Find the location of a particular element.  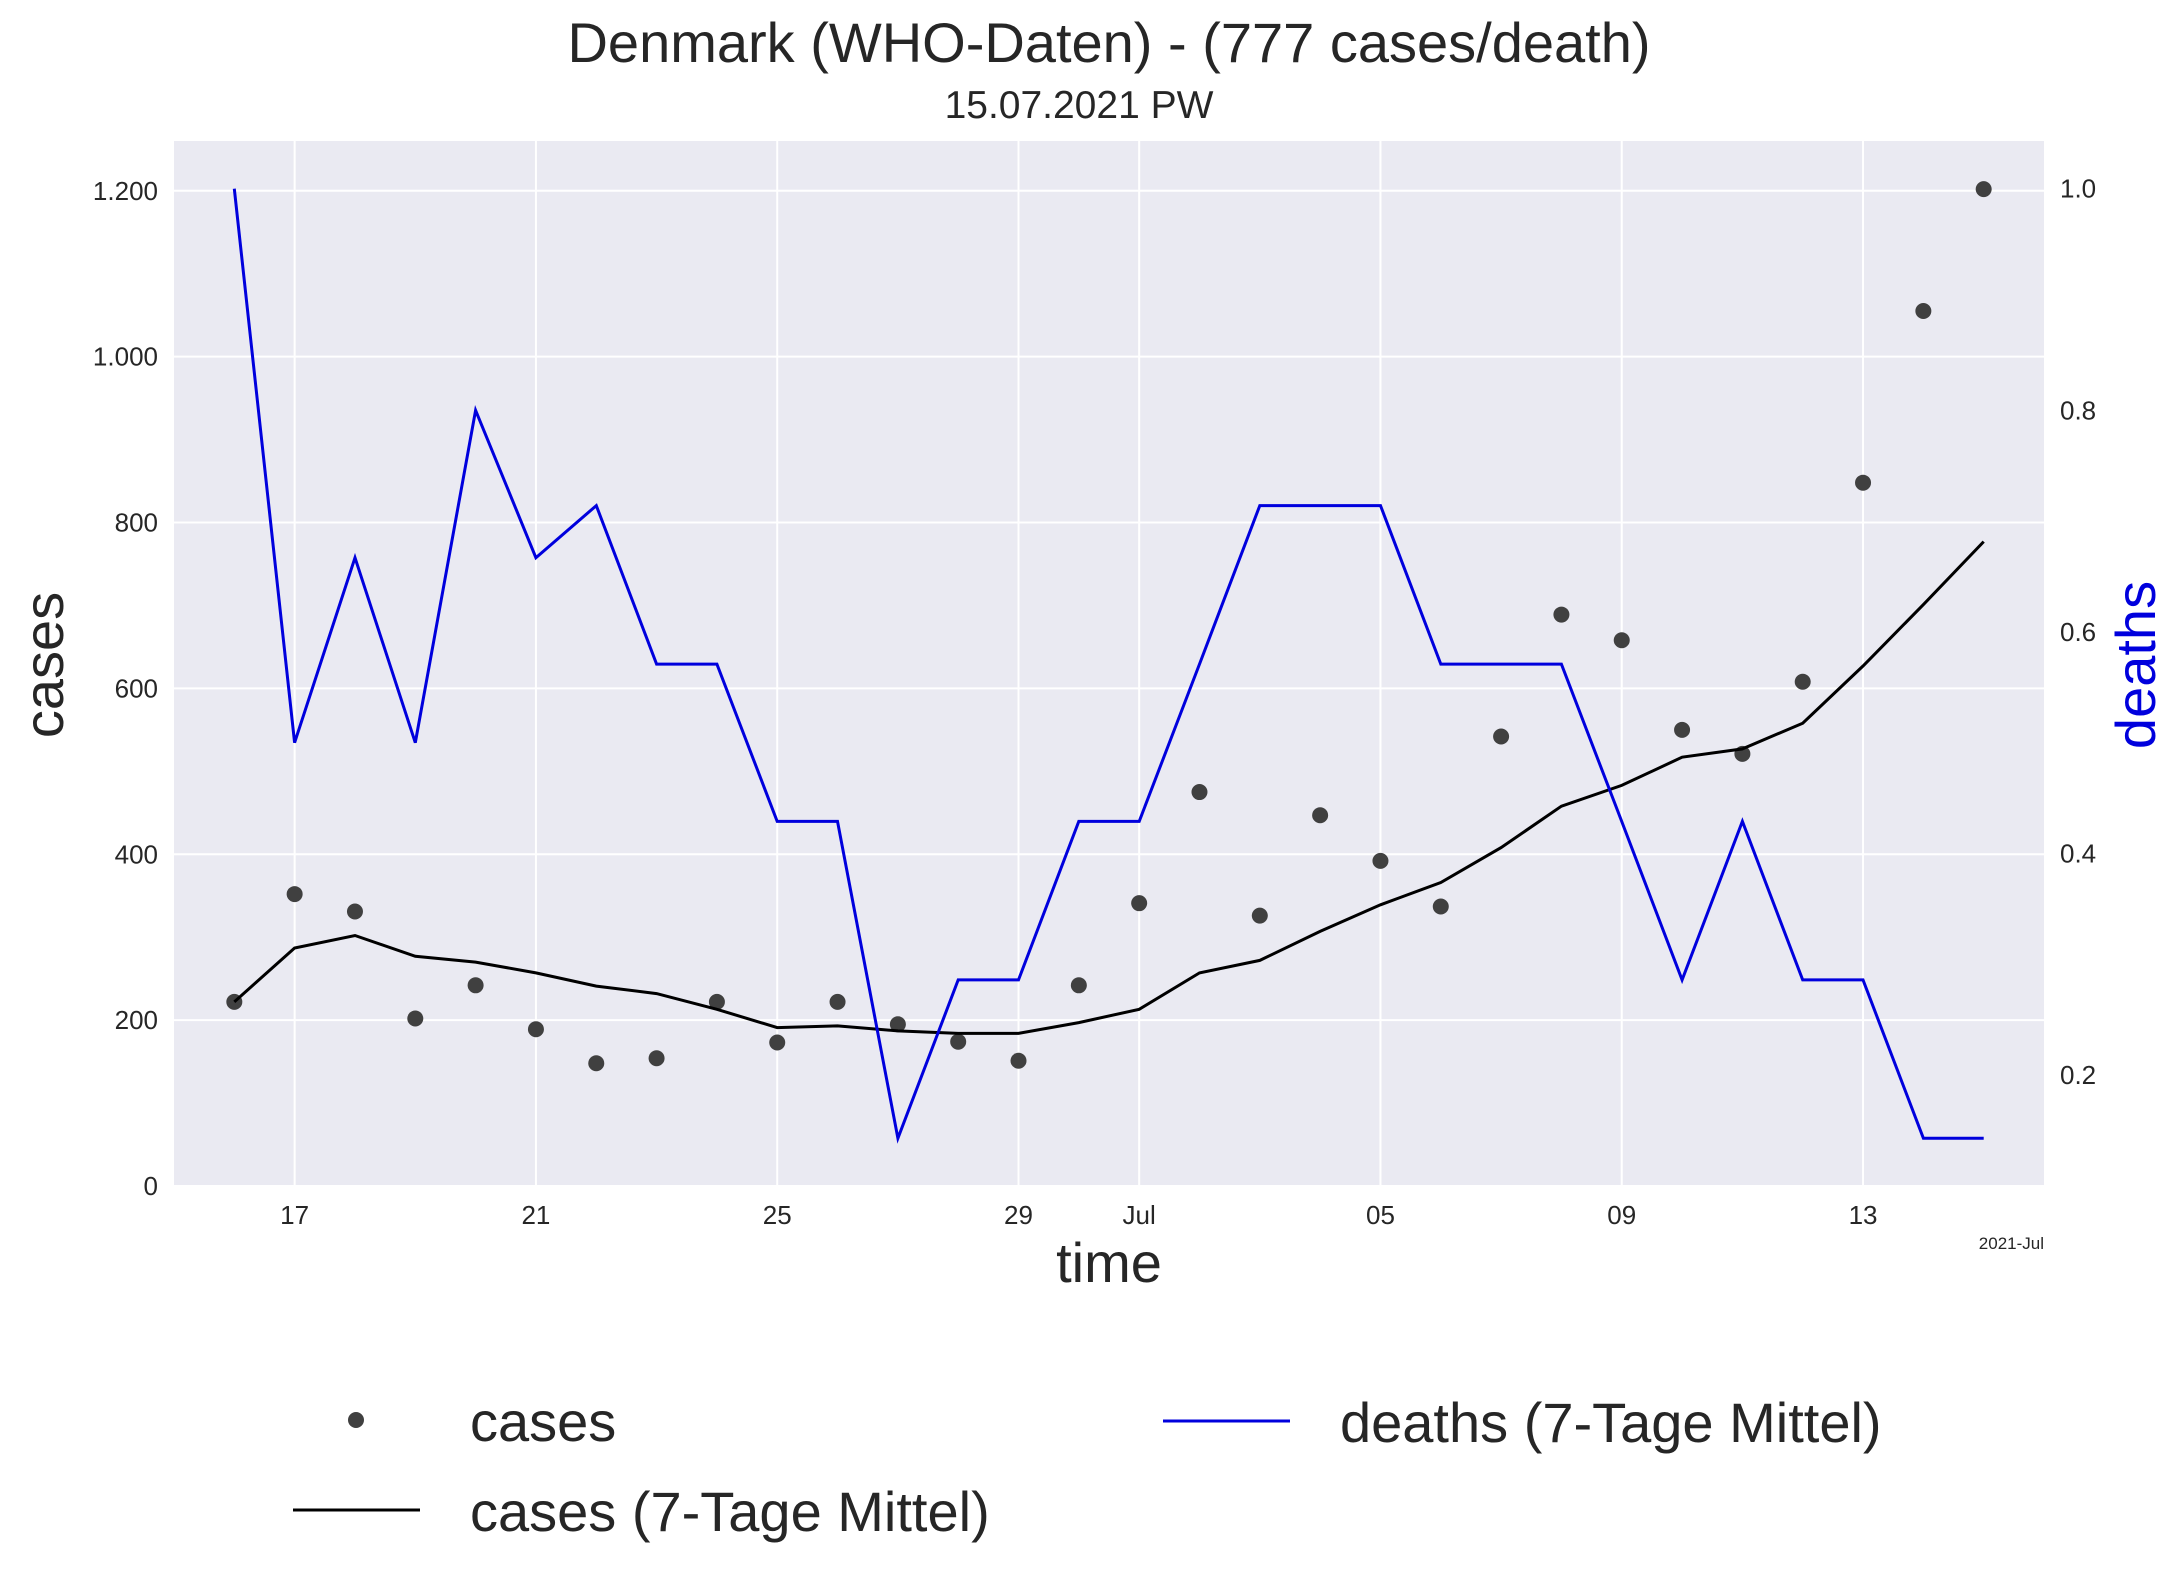

x-tick-label: 21 is located at coordinates (535, 1215).